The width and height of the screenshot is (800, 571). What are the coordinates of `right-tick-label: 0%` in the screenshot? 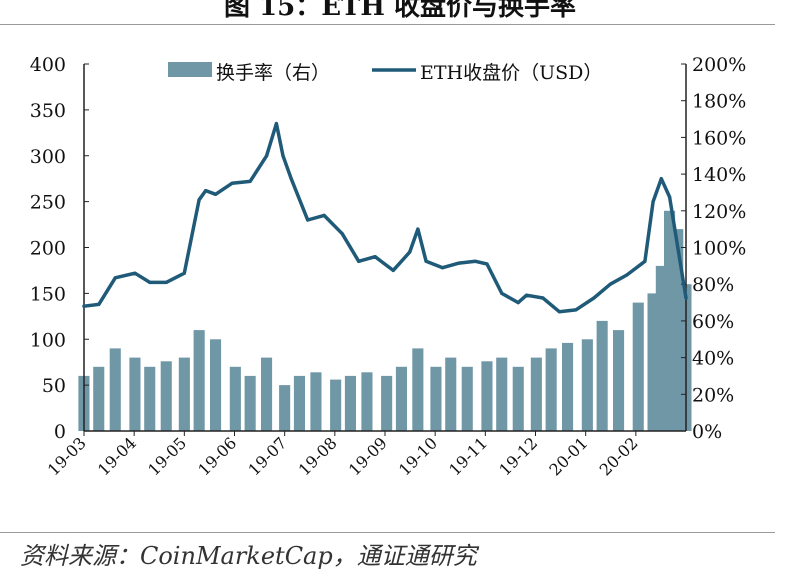 It's located at (707, 432).